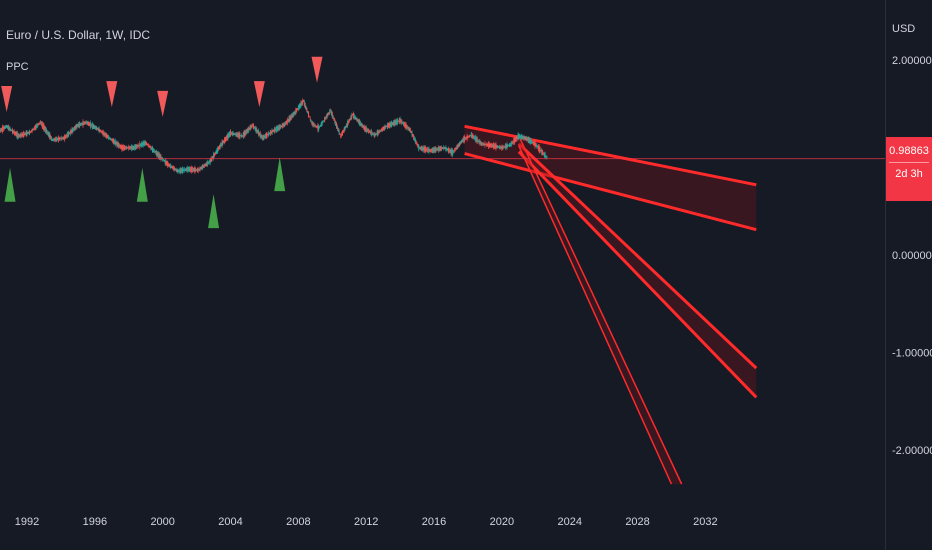  What do you see at coordinates (17, 67) in the screenshot?
I see `indicator-label: PPC` at bounding box center [17, 67].